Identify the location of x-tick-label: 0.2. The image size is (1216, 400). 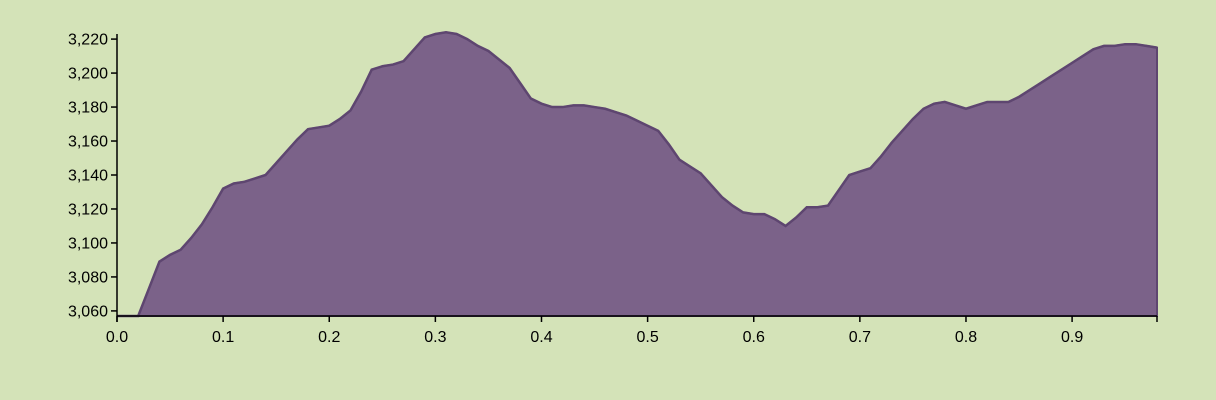
(329, 337).